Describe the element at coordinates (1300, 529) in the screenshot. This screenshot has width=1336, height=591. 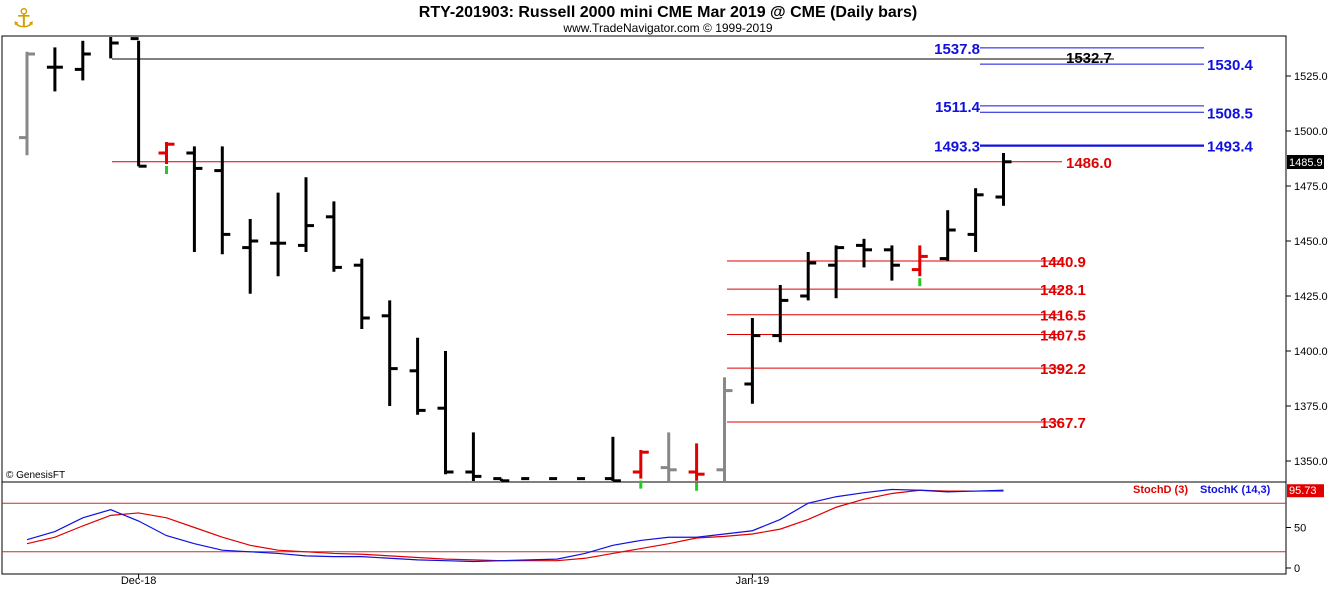
I see `stoch-tick-label: 50` at that location.